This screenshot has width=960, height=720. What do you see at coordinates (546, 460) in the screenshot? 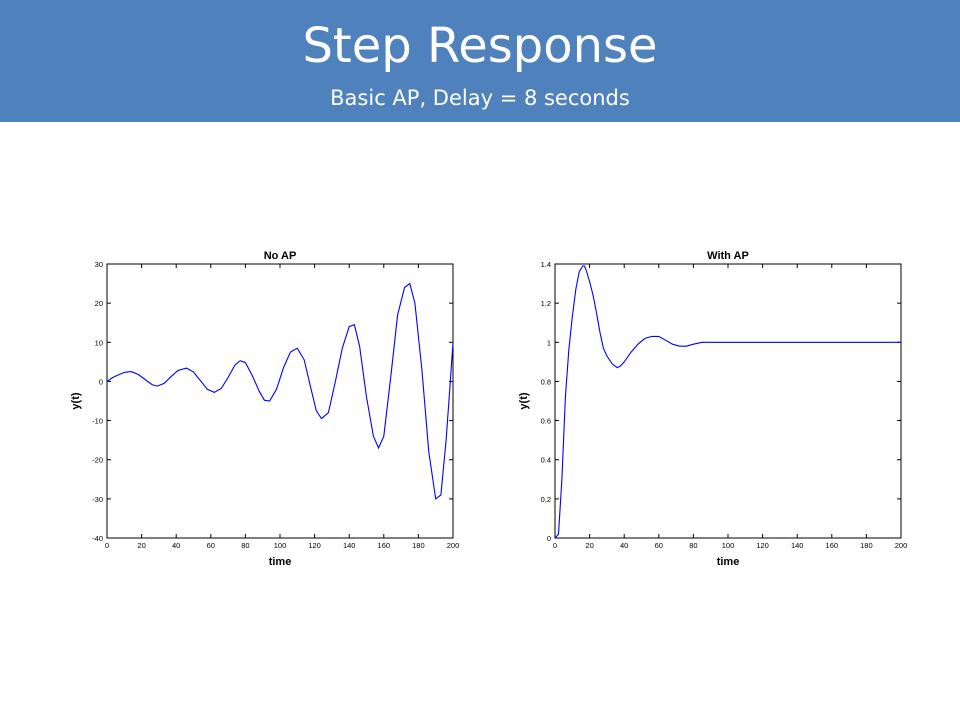
I see `y-tick-label: 0.4` at bounding box center [546, 460].